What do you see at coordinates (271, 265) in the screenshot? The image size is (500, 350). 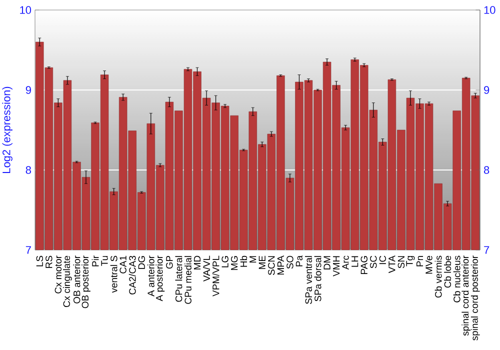 I see `x-tick-label: SCN` at bounding box center [271, 265].